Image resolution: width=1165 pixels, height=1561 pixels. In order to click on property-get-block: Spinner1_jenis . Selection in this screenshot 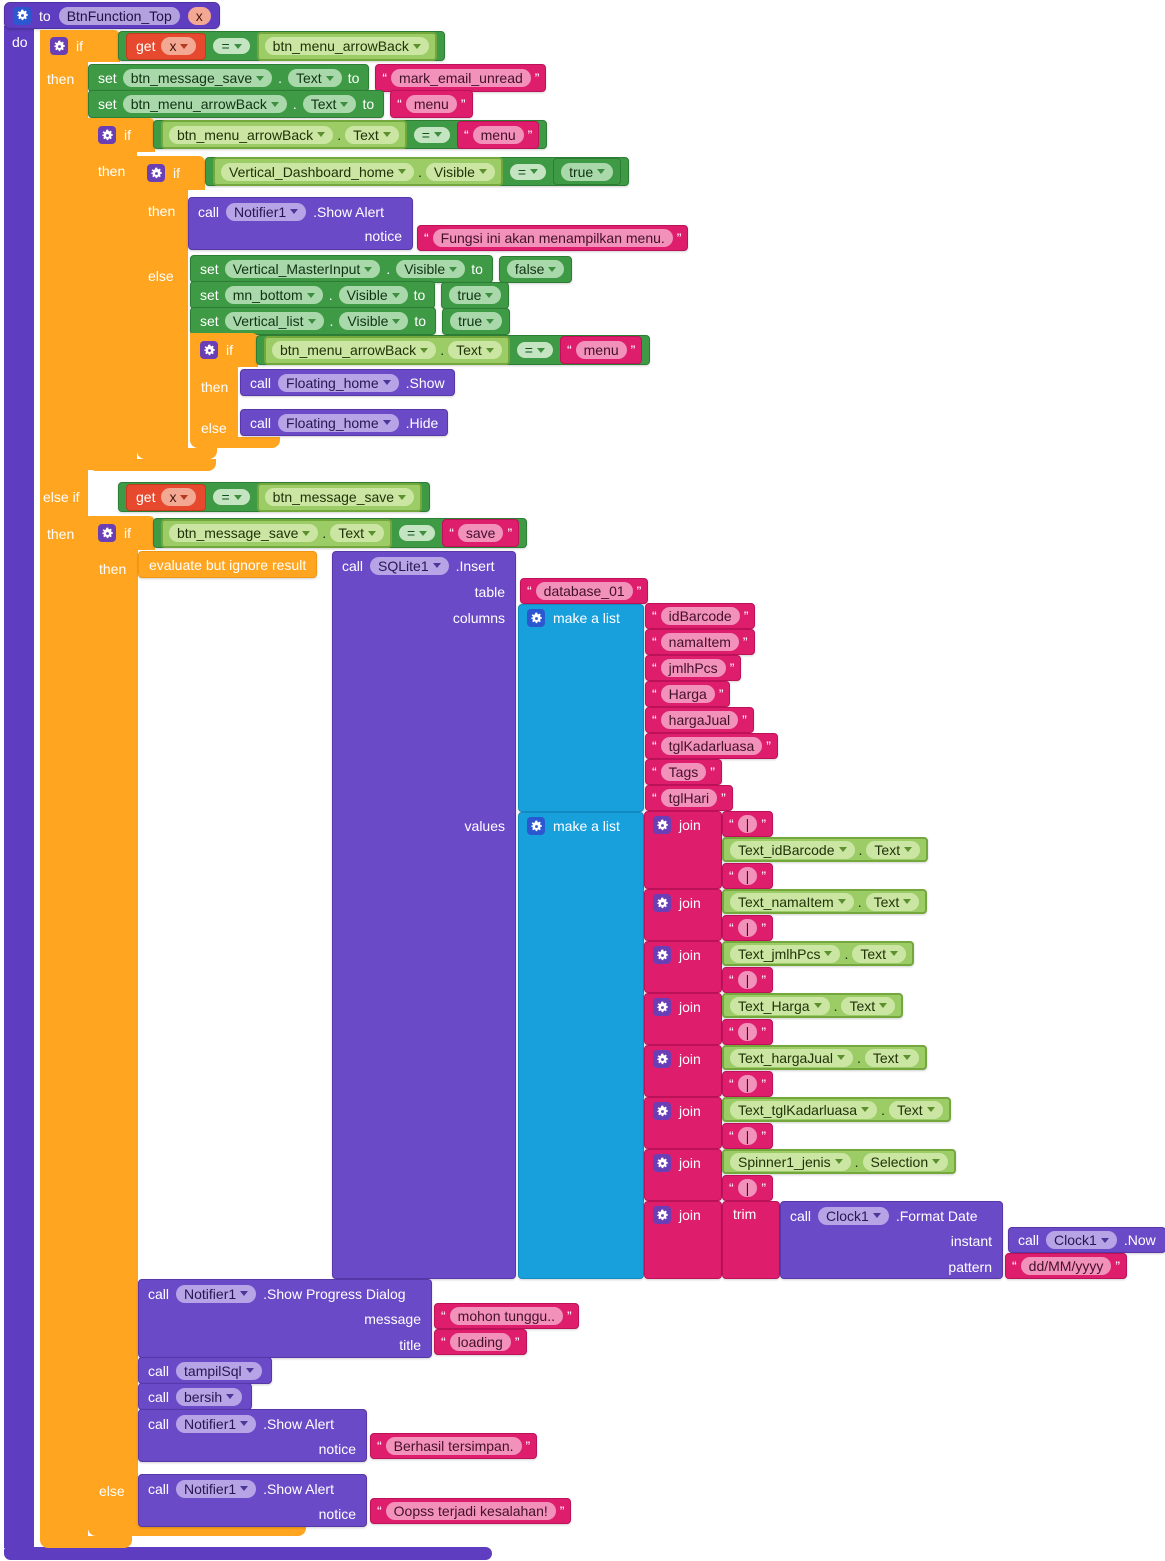, I will do `click(839, 1161)`.